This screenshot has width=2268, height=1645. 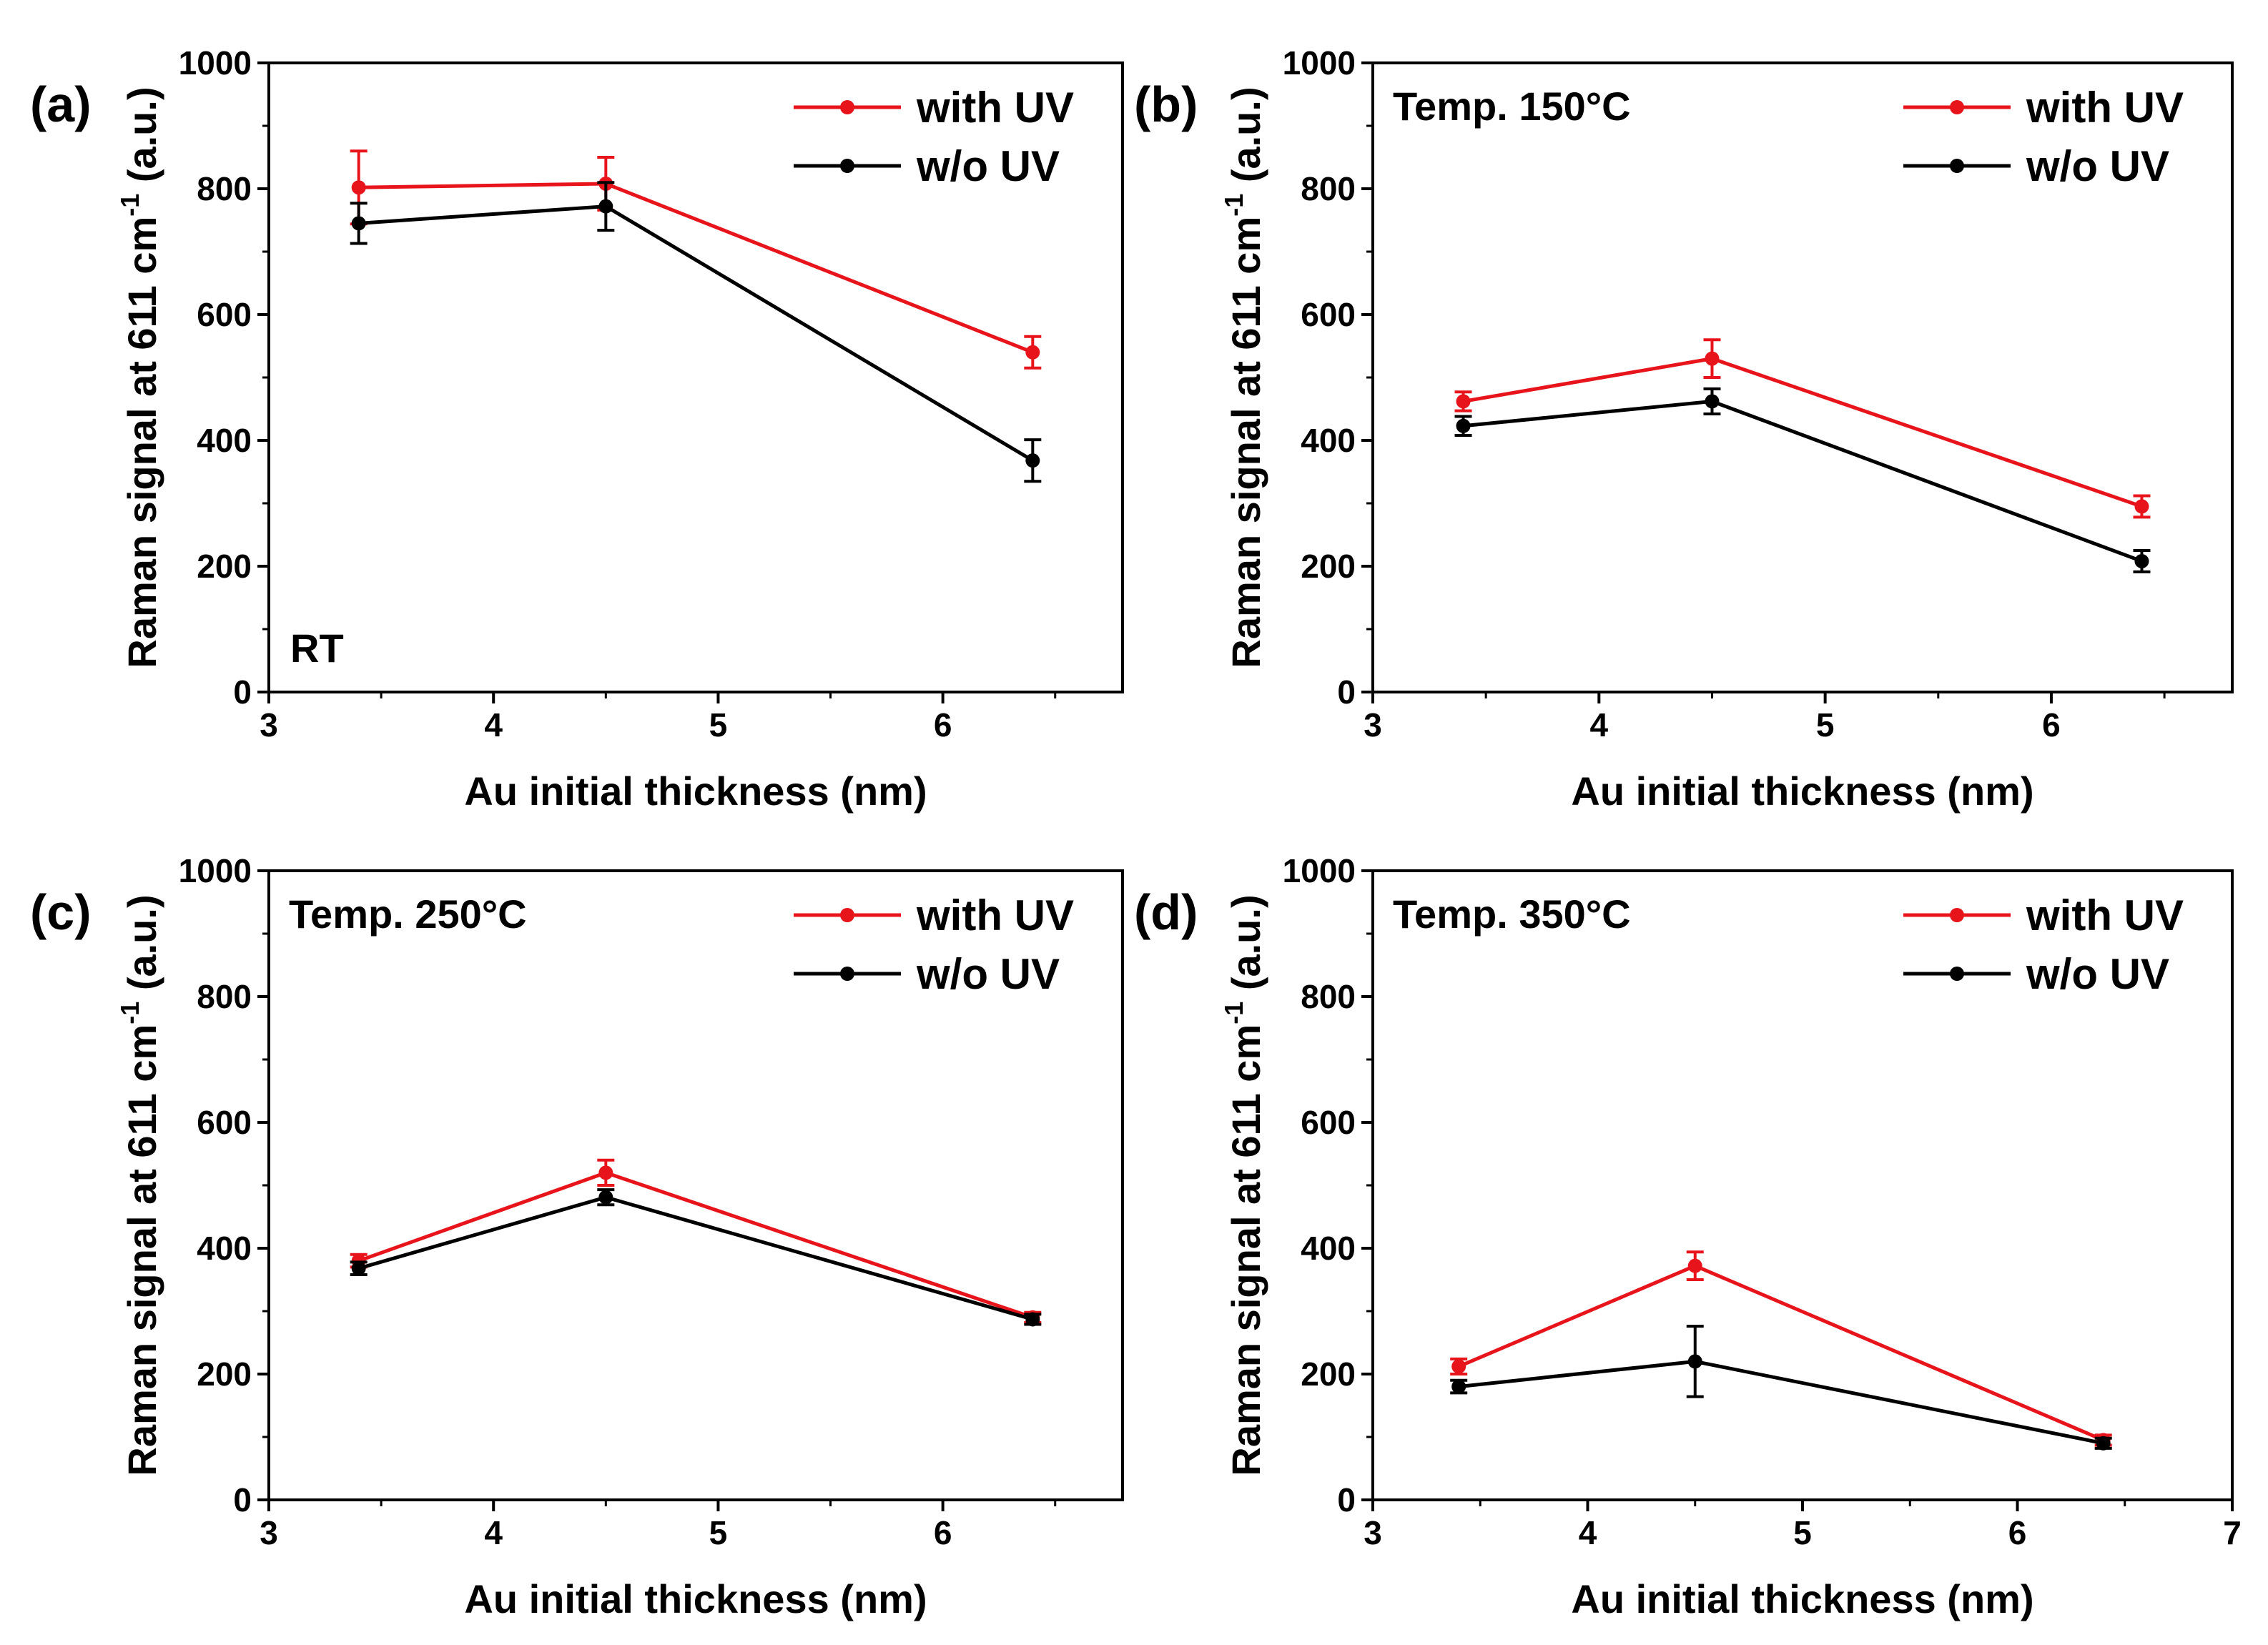 What do you see at coordinates (61, 104) in the screenshot?
I see `panel-label: (a)` at bounding box center [61, 104].